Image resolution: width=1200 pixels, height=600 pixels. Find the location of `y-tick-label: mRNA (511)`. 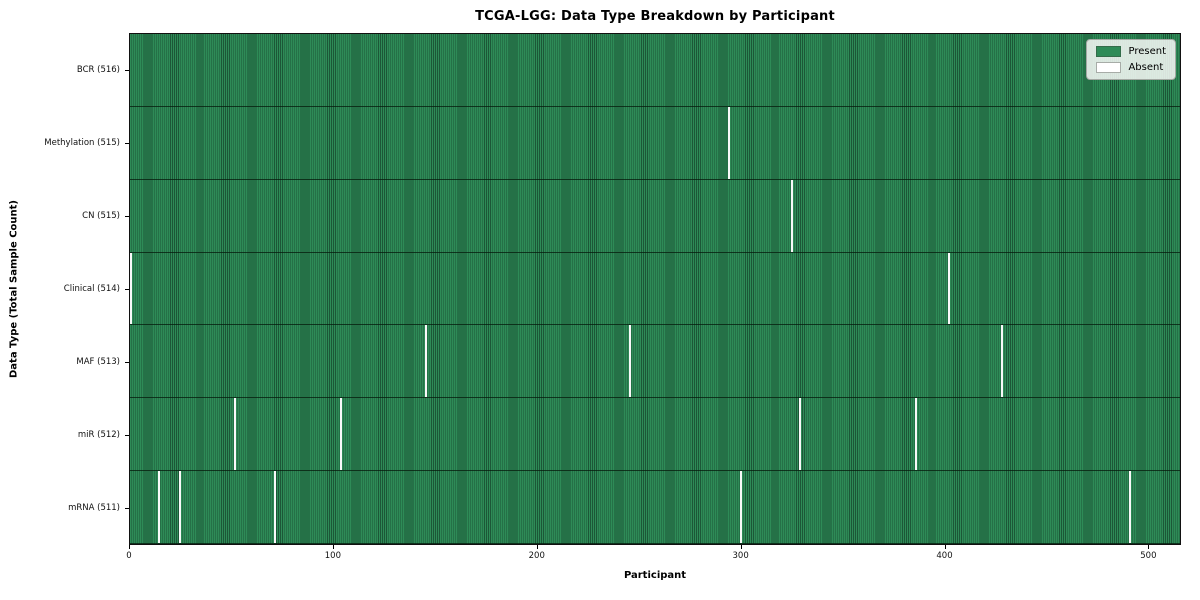

y-tick-label: mRNA (511) is located at coordinates (94, 508).